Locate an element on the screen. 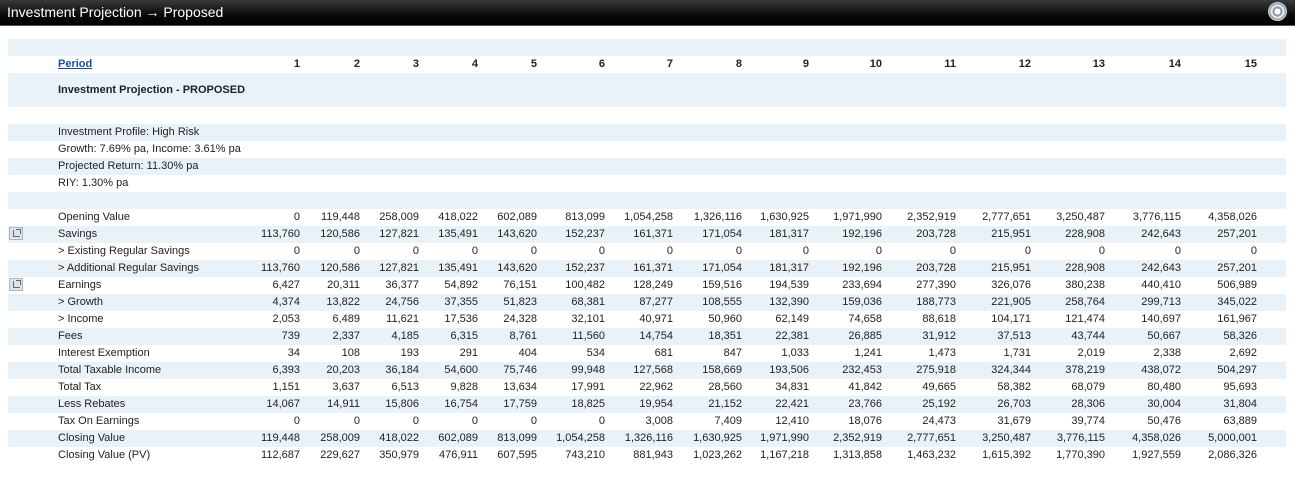 This screenshot has height=487, width=1295. cell-value: 1,927,559 is located at coordinates (1156, 455).